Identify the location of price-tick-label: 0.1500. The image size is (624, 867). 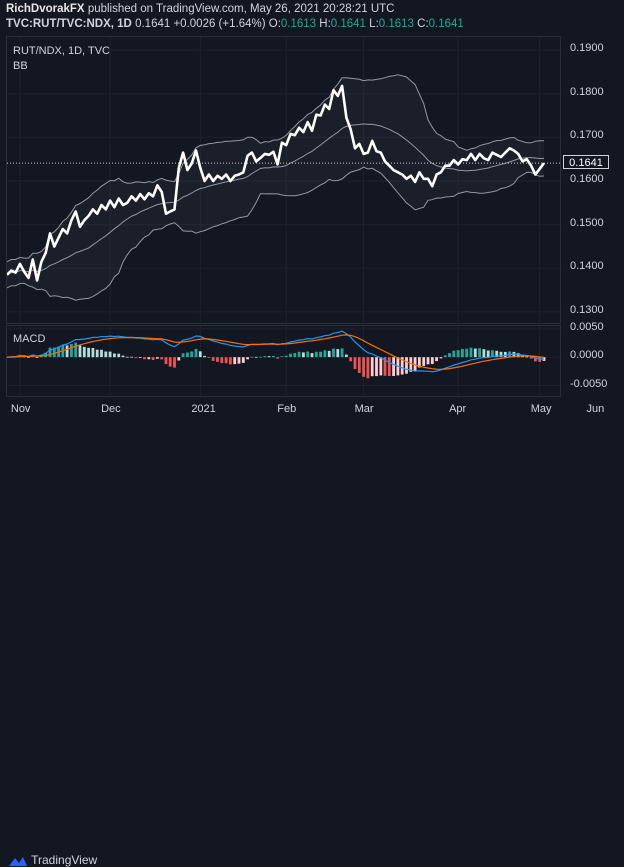
(587, 222).